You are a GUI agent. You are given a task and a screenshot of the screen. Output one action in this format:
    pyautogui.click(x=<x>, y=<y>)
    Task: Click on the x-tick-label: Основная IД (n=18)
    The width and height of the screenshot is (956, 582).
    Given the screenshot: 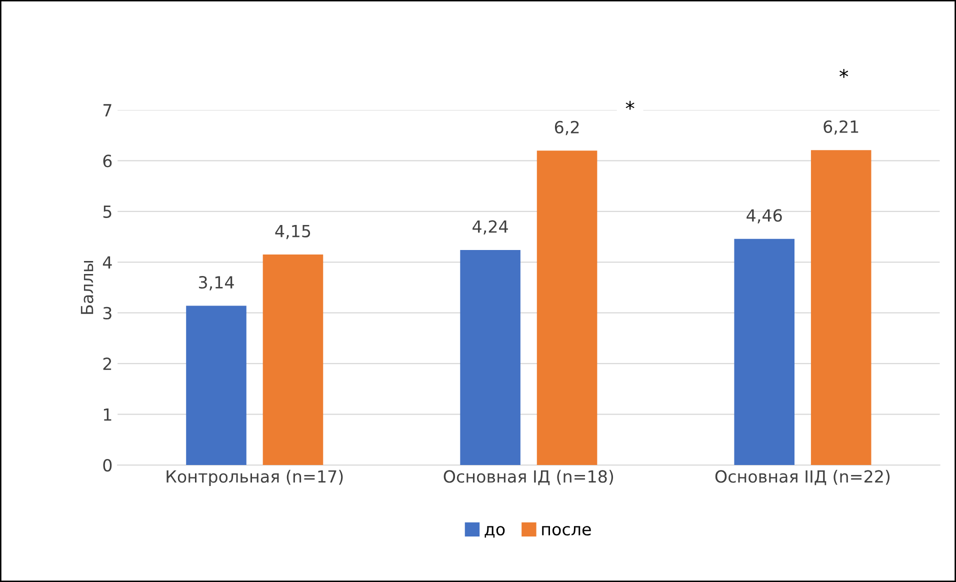 What is the action you would take?
    pyautogui.click(x=529, y=478)
    